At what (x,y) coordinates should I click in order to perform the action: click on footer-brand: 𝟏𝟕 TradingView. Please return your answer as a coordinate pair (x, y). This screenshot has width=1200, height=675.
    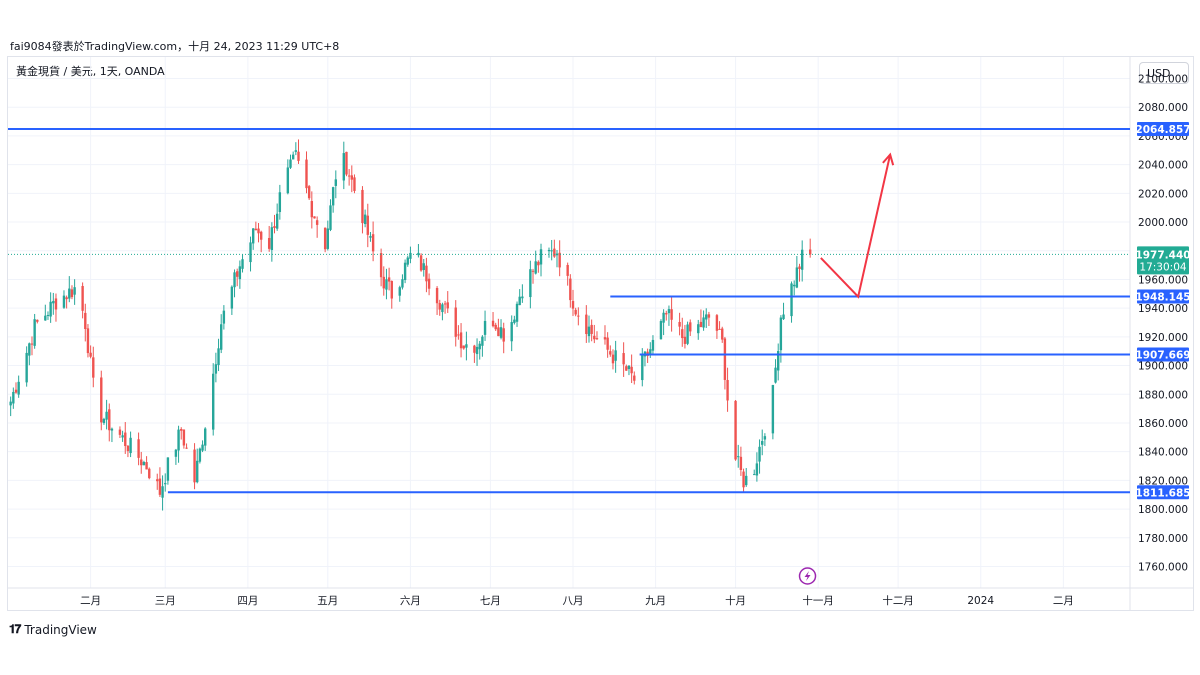
    Looking at the image, I should click on (53, 629).